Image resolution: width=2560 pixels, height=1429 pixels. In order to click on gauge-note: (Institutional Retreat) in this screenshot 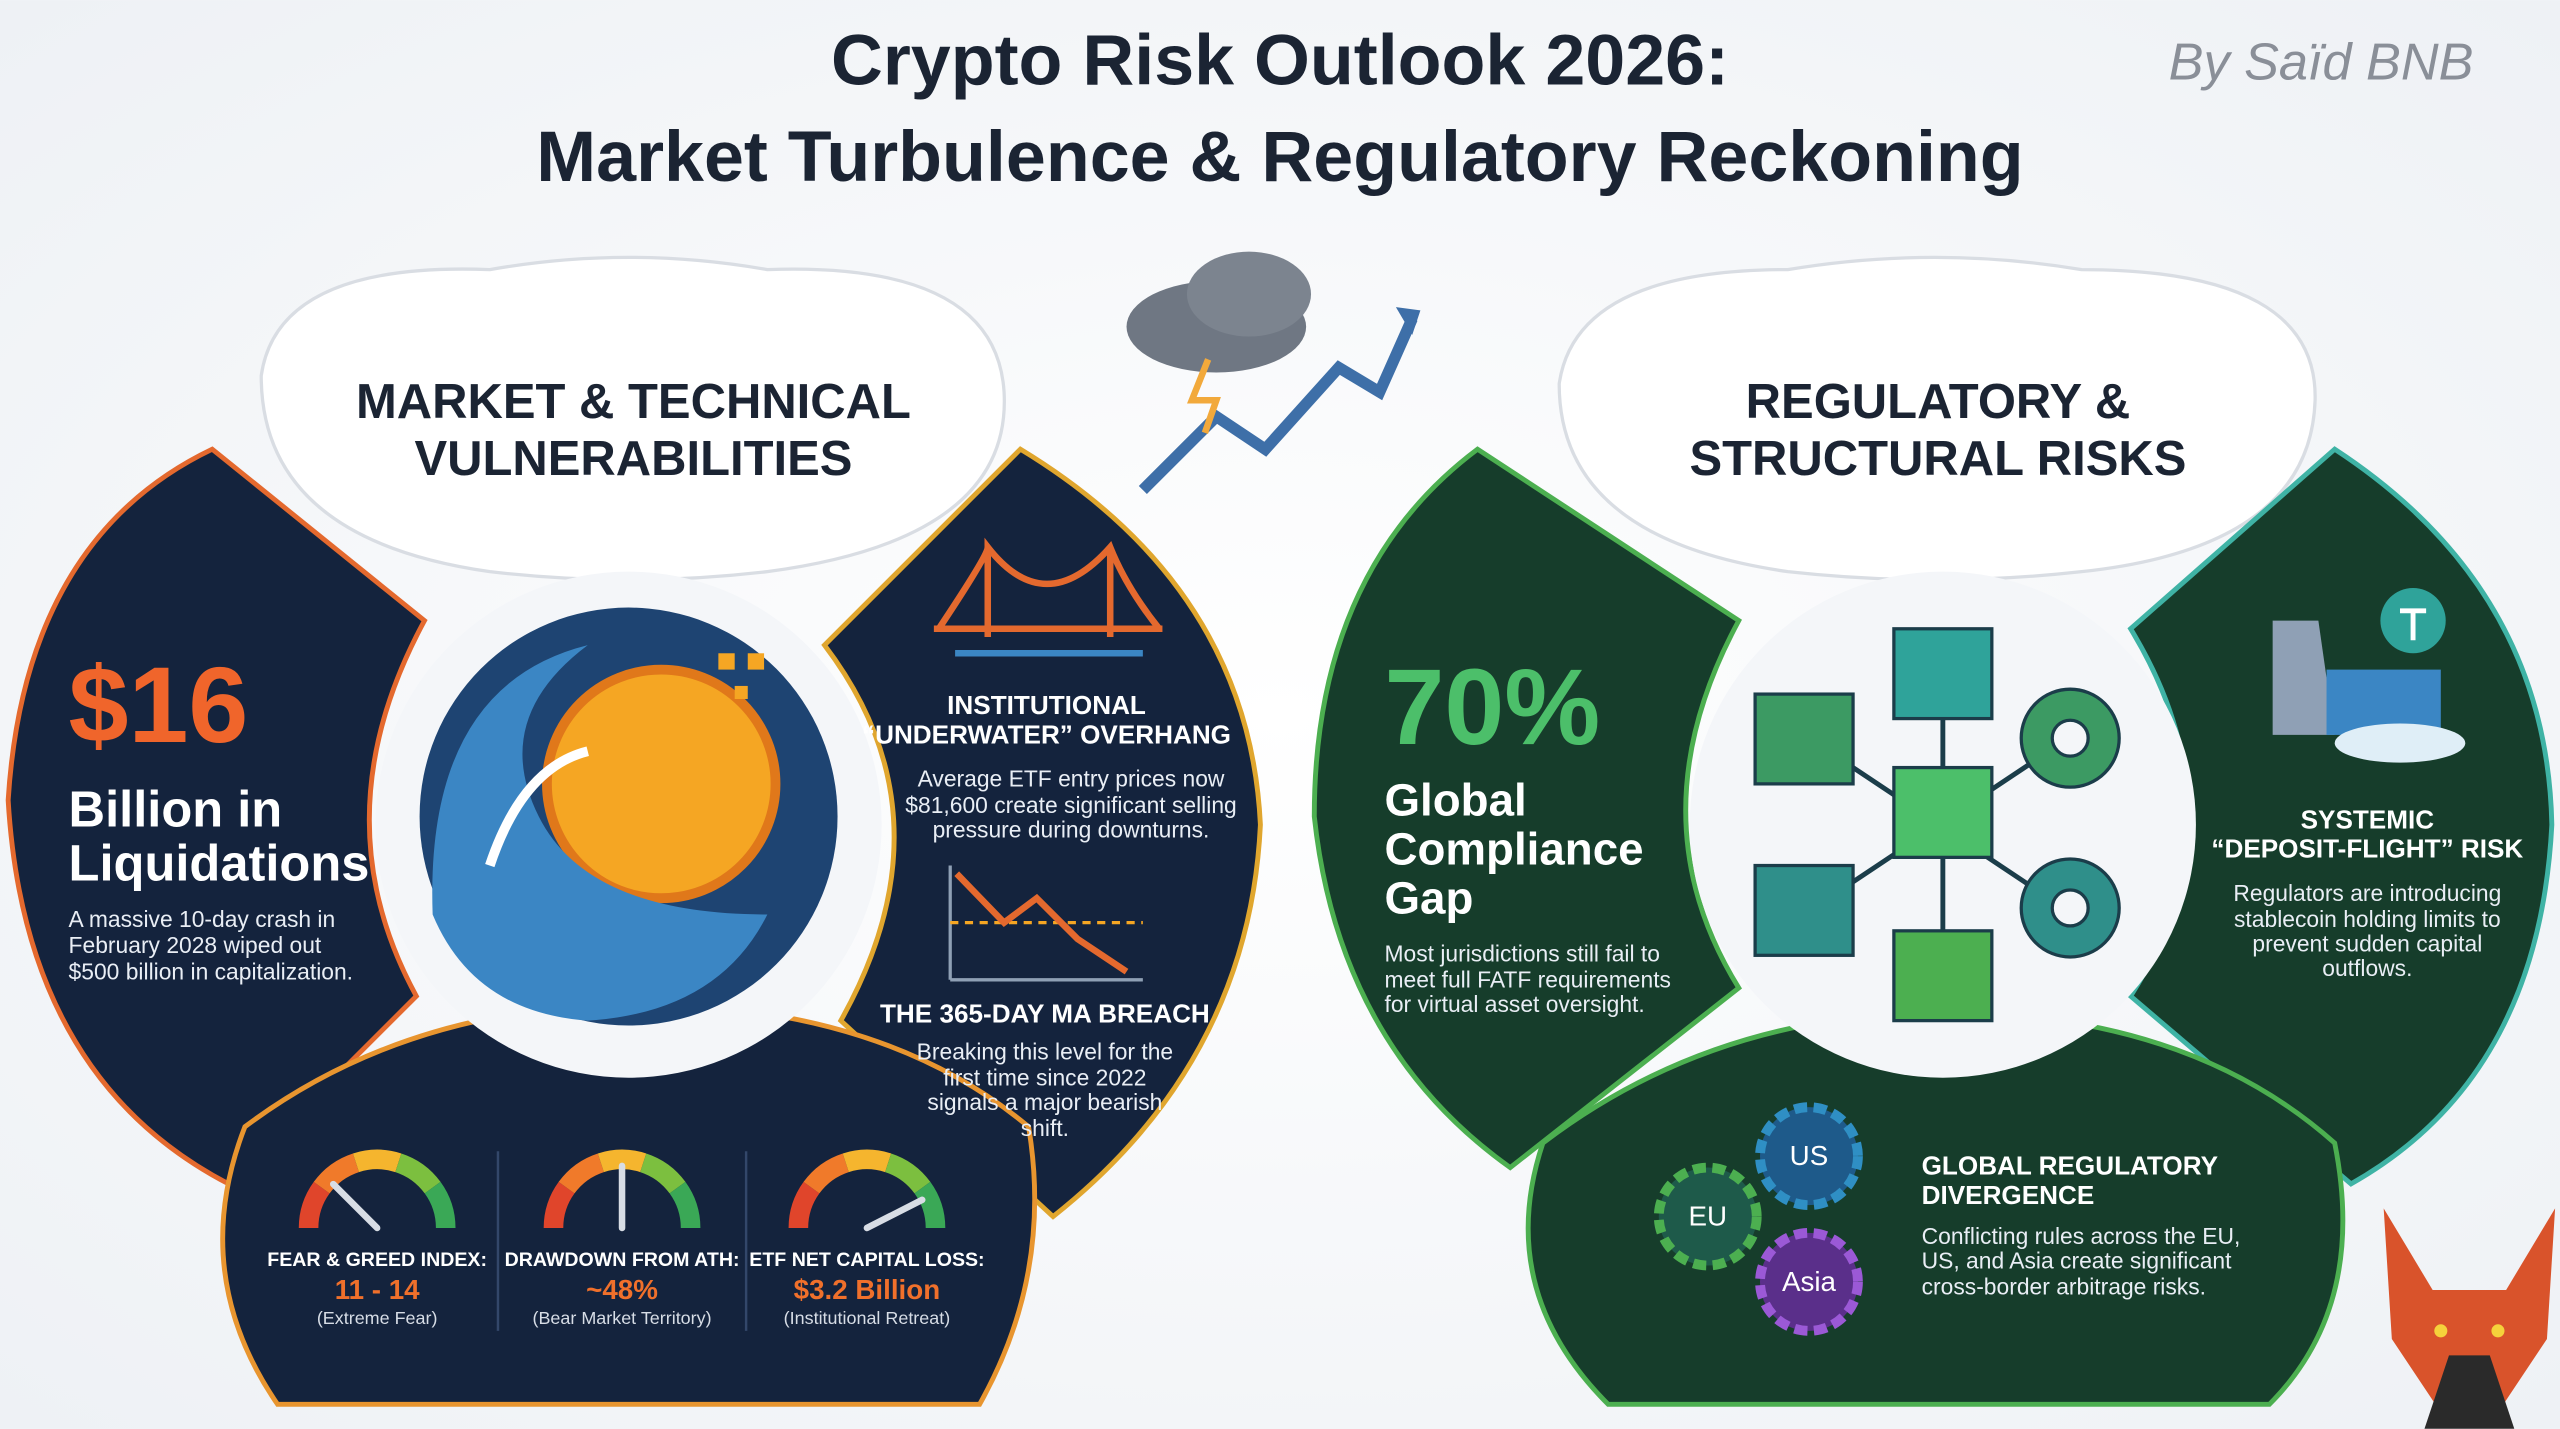, I will do `click(867, 1318)`.